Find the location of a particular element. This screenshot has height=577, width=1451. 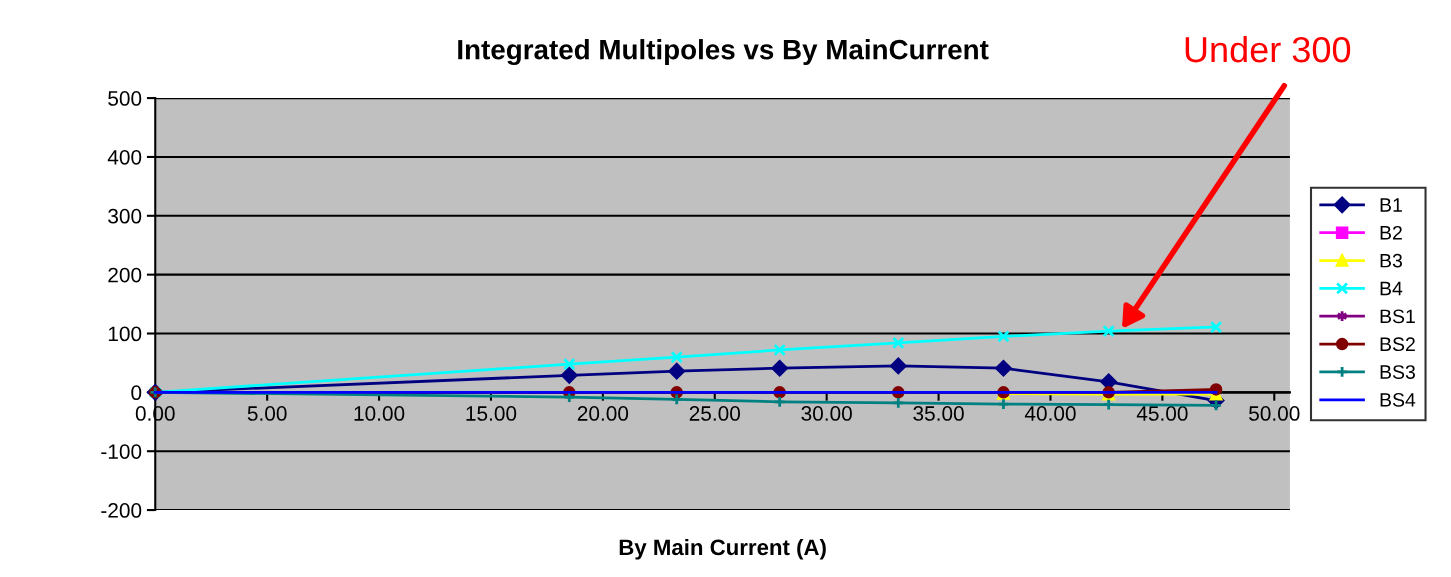

y-tick-label: 300 is located at coordinates (125, 216).